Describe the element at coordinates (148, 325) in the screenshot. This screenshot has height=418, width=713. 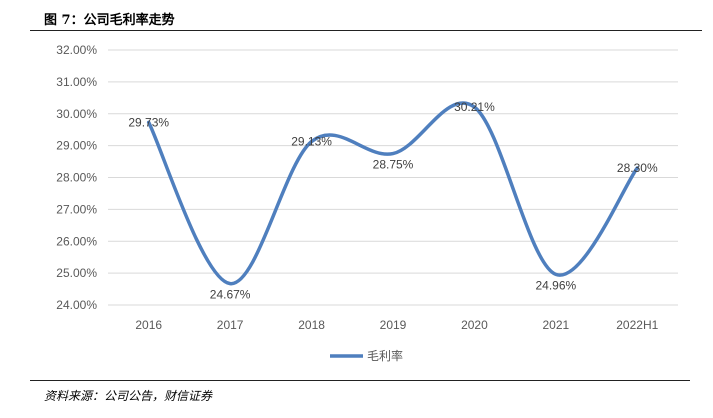
I see `x-tick-label: 2016` at that location.